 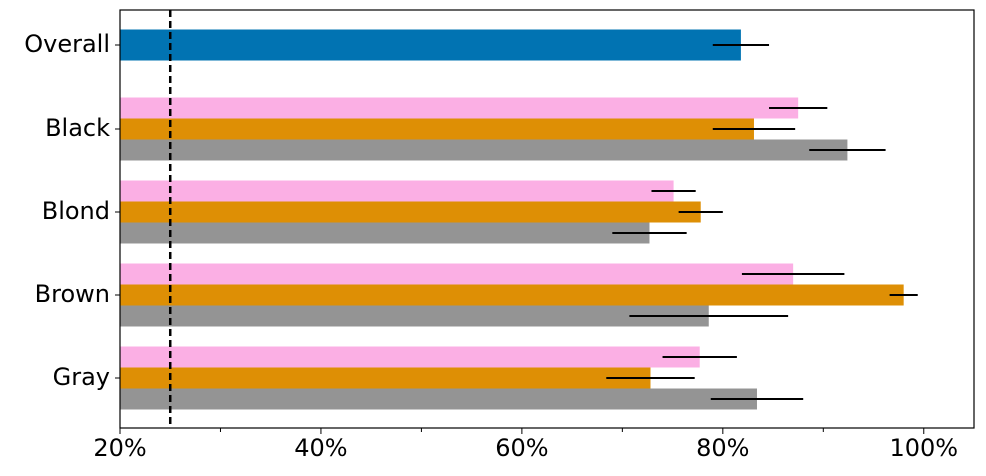 What do you see at coordinates (77, 128) in the screenshot?
I see `y-tick-label: Black` at bounding box center [77, 128].